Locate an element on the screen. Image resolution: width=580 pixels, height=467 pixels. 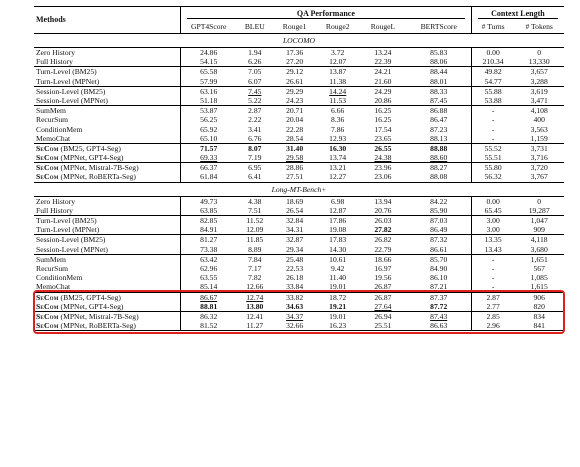
table-cell: 88.81 is located at coordinates (209, 306).